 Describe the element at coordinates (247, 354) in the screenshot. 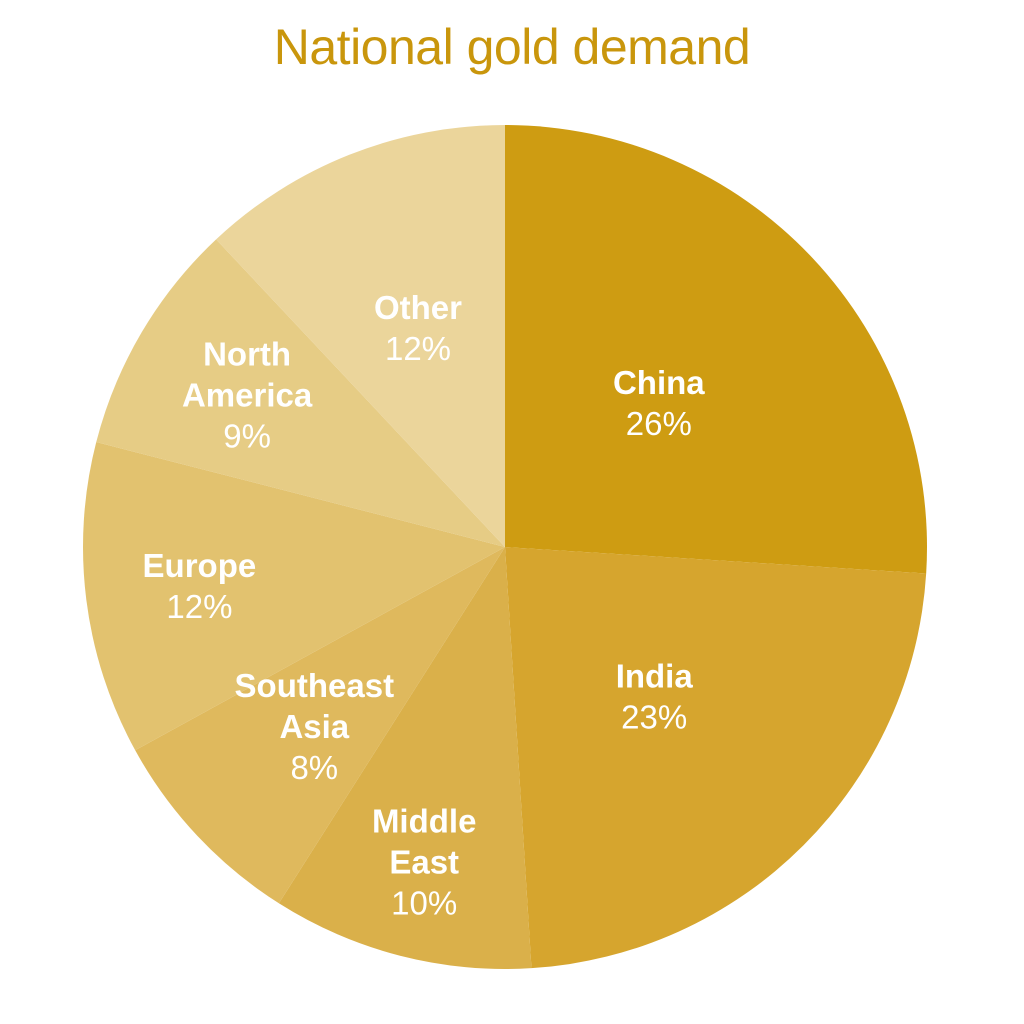

I see `slice-name: North` at that location.